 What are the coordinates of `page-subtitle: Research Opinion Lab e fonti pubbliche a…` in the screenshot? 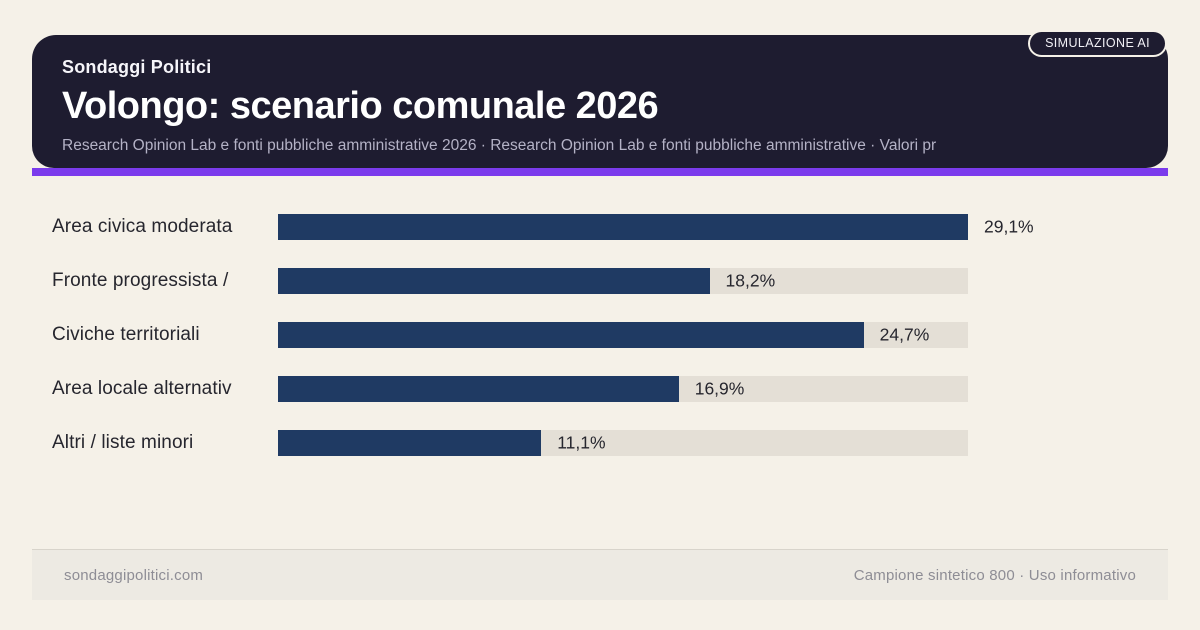 It's located at (499, 145).